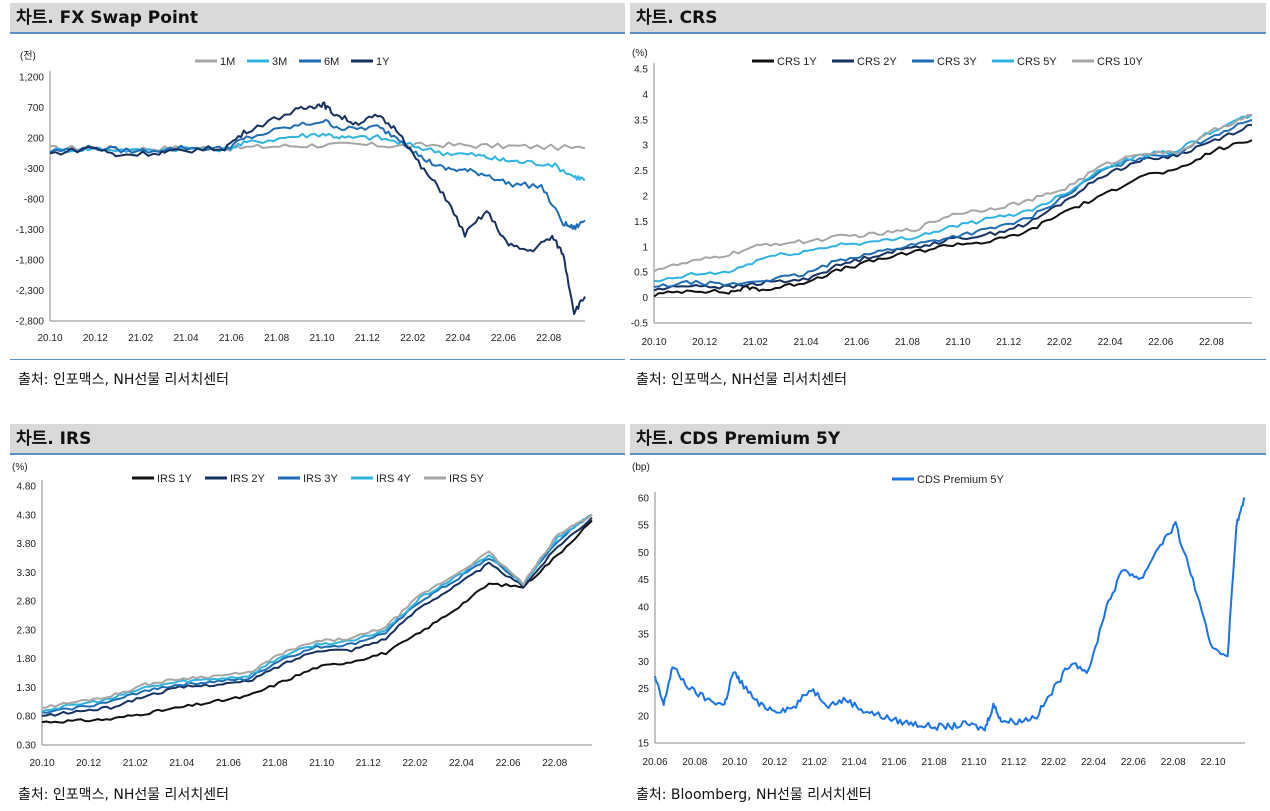 The width and height of the screenshot is (1270, 811). I want to click on legend-item: CDS Premium 5Y, so click(948, 480).